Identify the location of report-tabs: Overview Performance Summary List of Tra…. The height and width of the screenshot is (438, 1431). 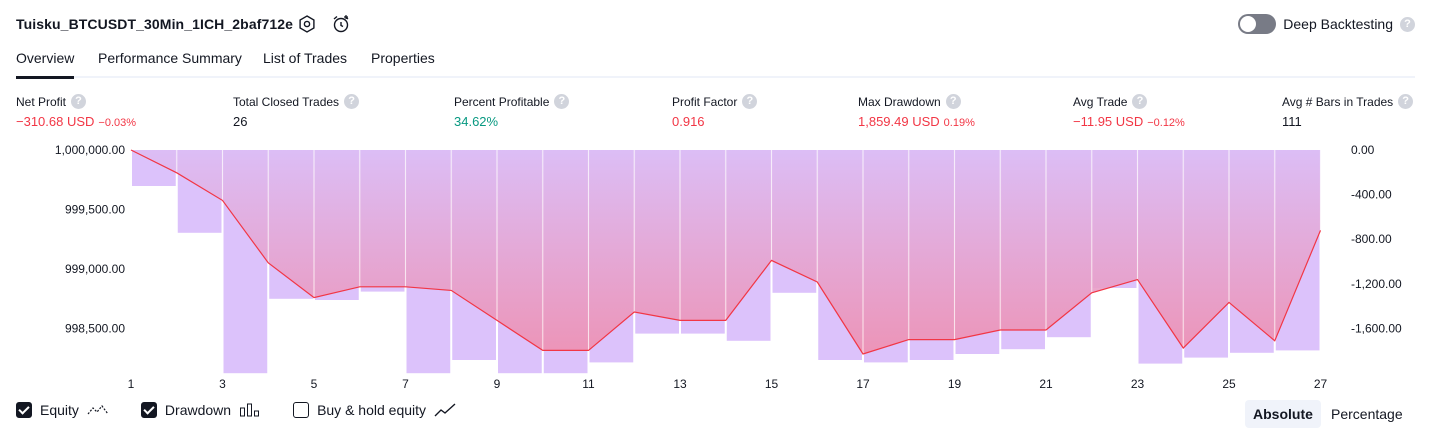
(715, 62).